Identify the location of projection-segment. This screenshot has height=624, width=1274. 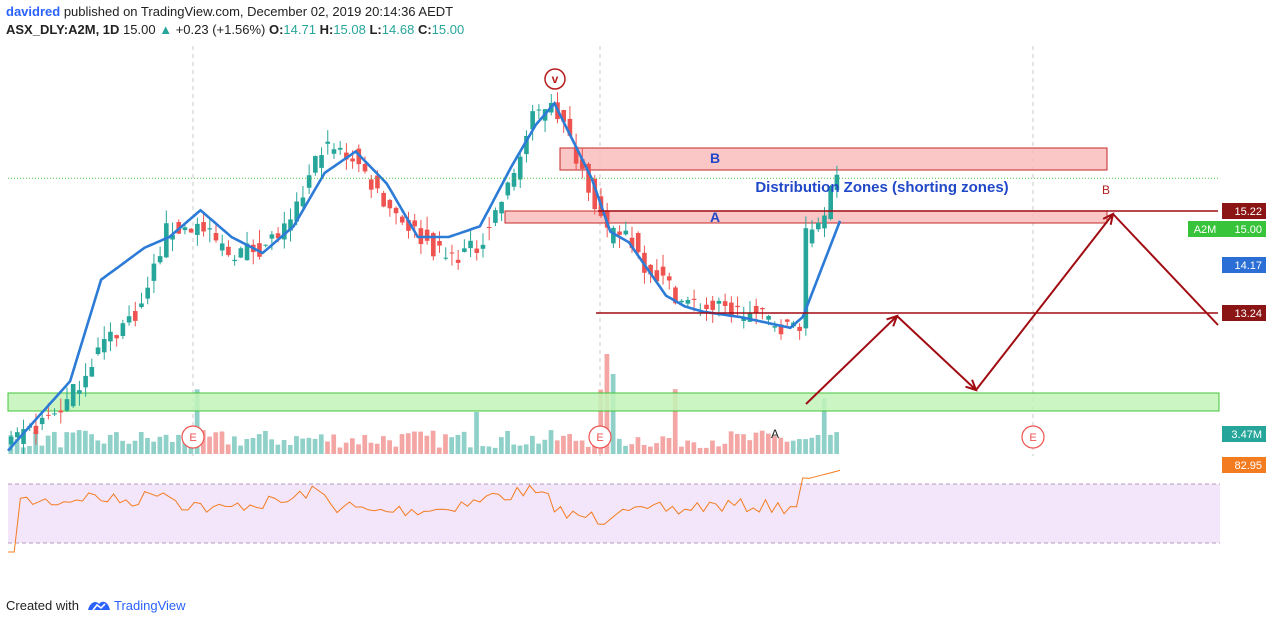
(1165, 269).